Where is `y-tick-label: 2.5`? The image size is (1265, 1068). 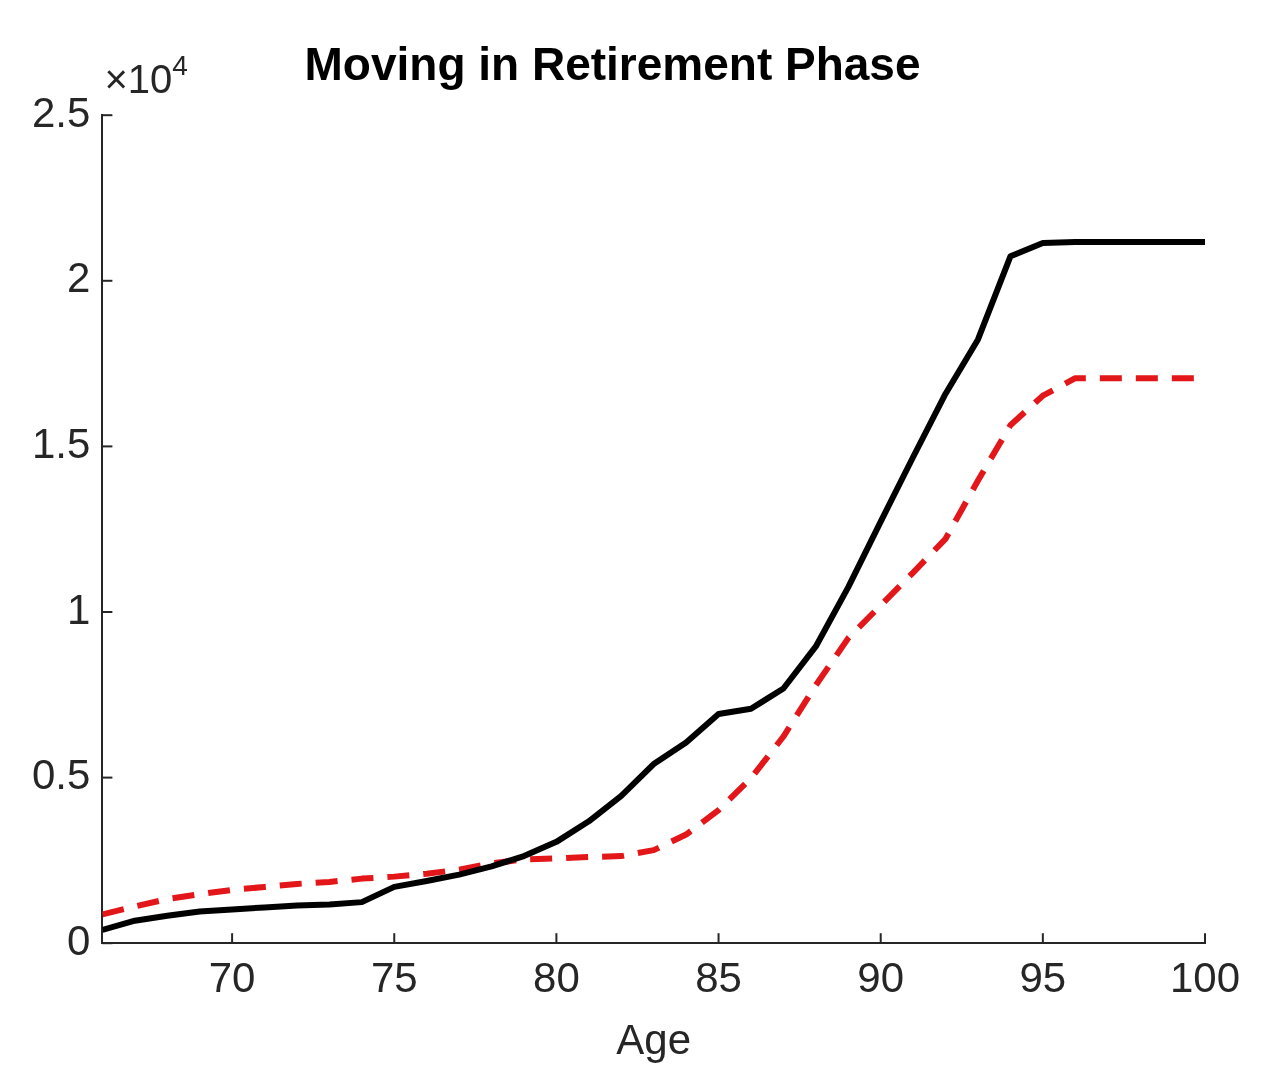 y-tick-label: 2.5 is located at coordinates (61, 112).